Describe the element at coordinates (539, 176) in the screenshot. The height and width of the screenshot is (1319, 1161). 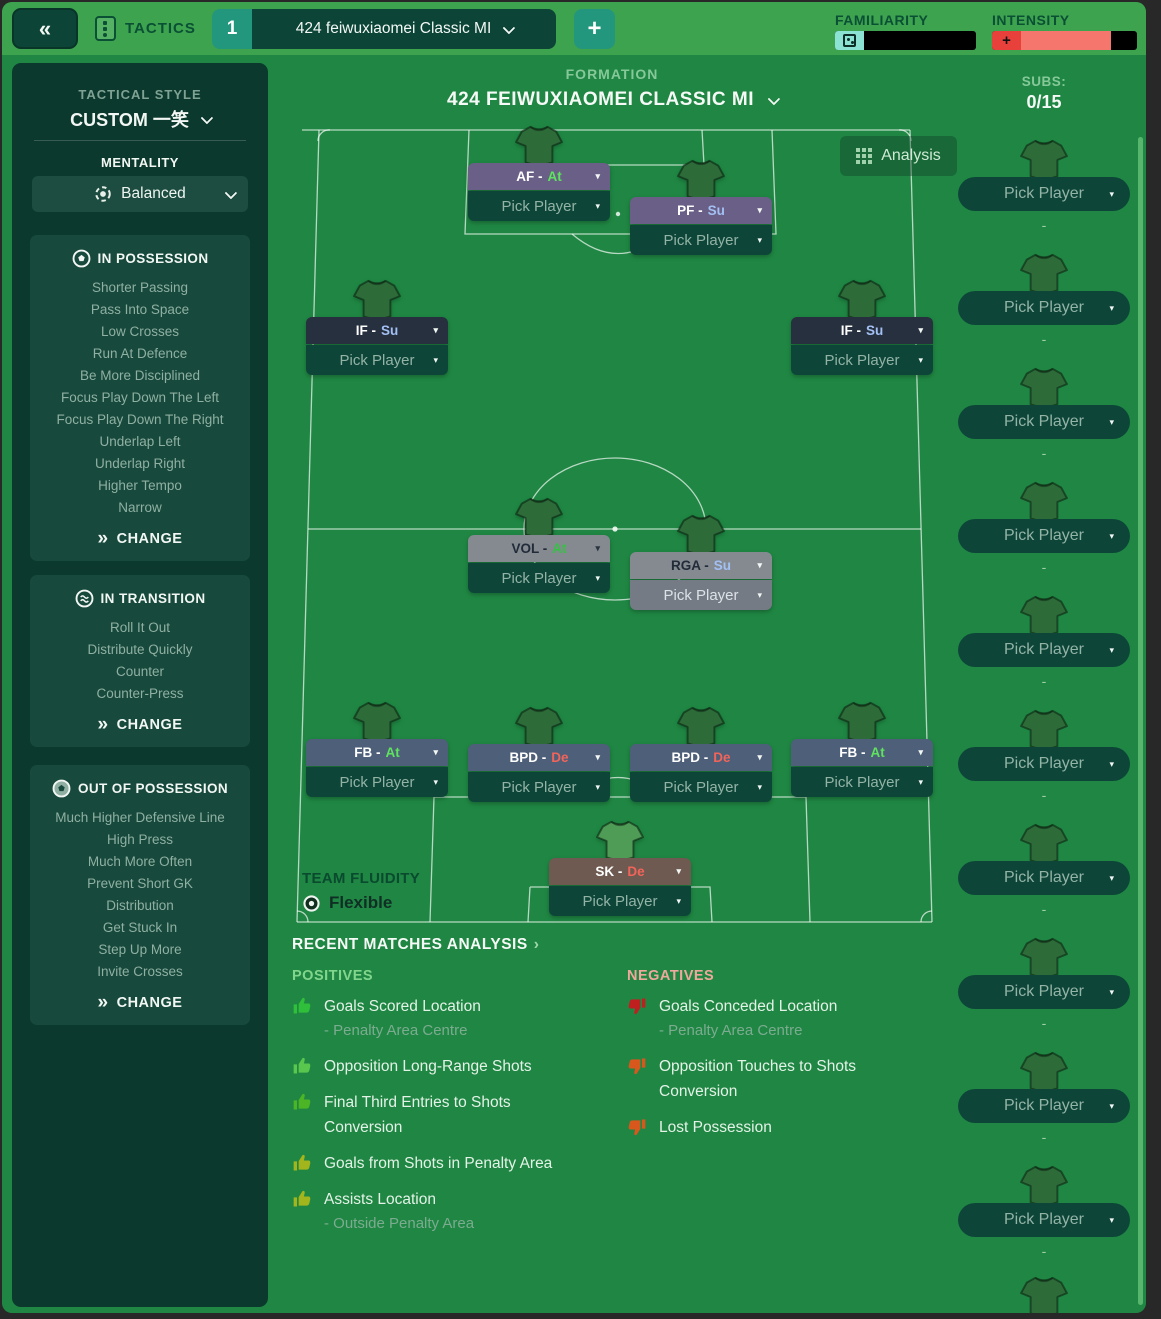
I see `role-dropdown: AF - At ▾` at that location.